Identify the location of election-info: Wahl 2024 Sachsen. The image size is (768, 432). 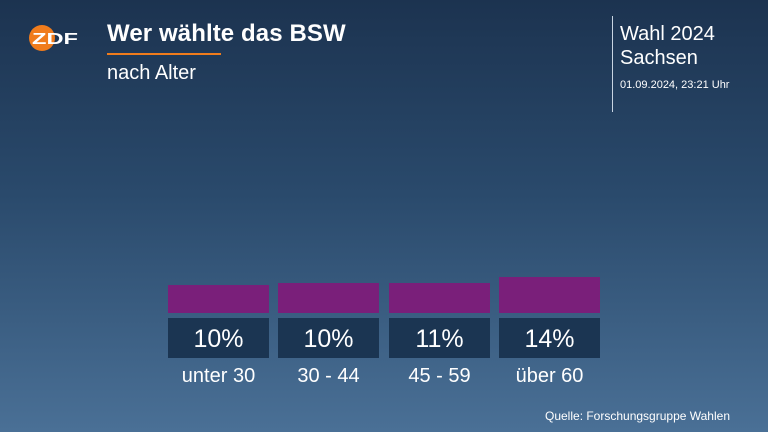
(667, 46).